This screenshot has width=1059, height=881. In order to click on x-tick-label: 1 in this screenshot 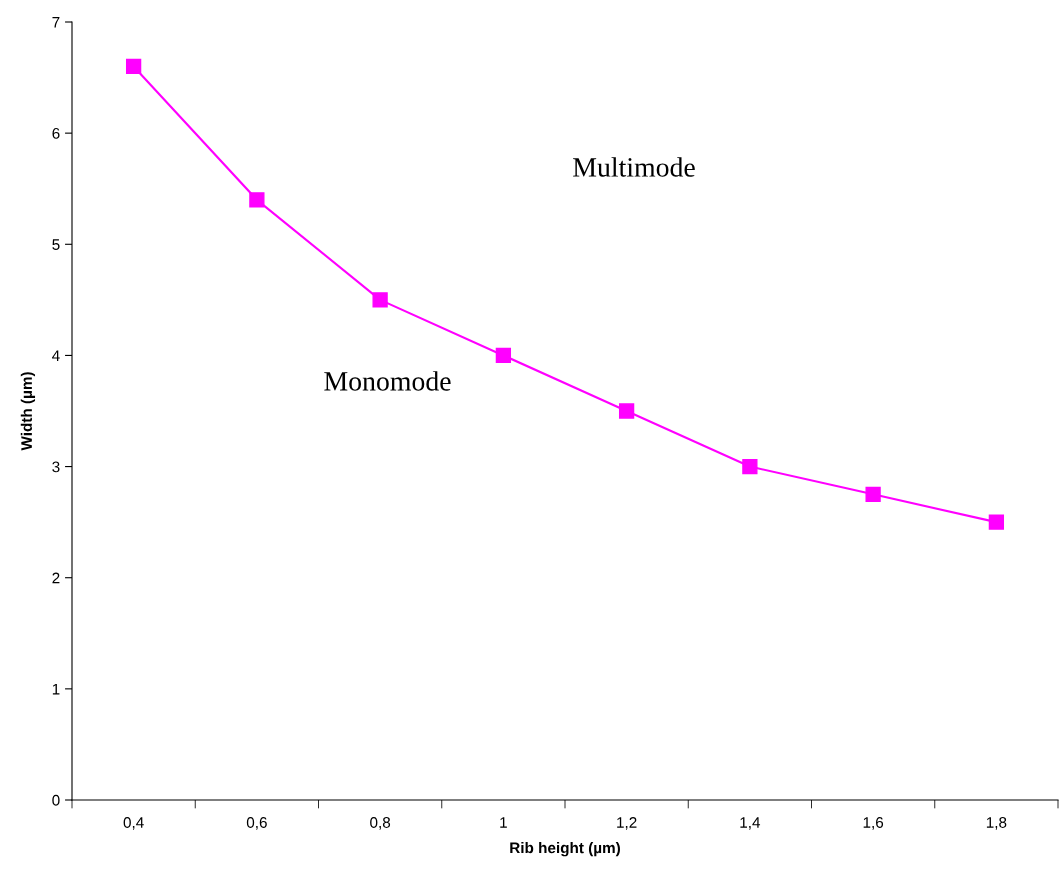, I will do `click(503, 822)`.